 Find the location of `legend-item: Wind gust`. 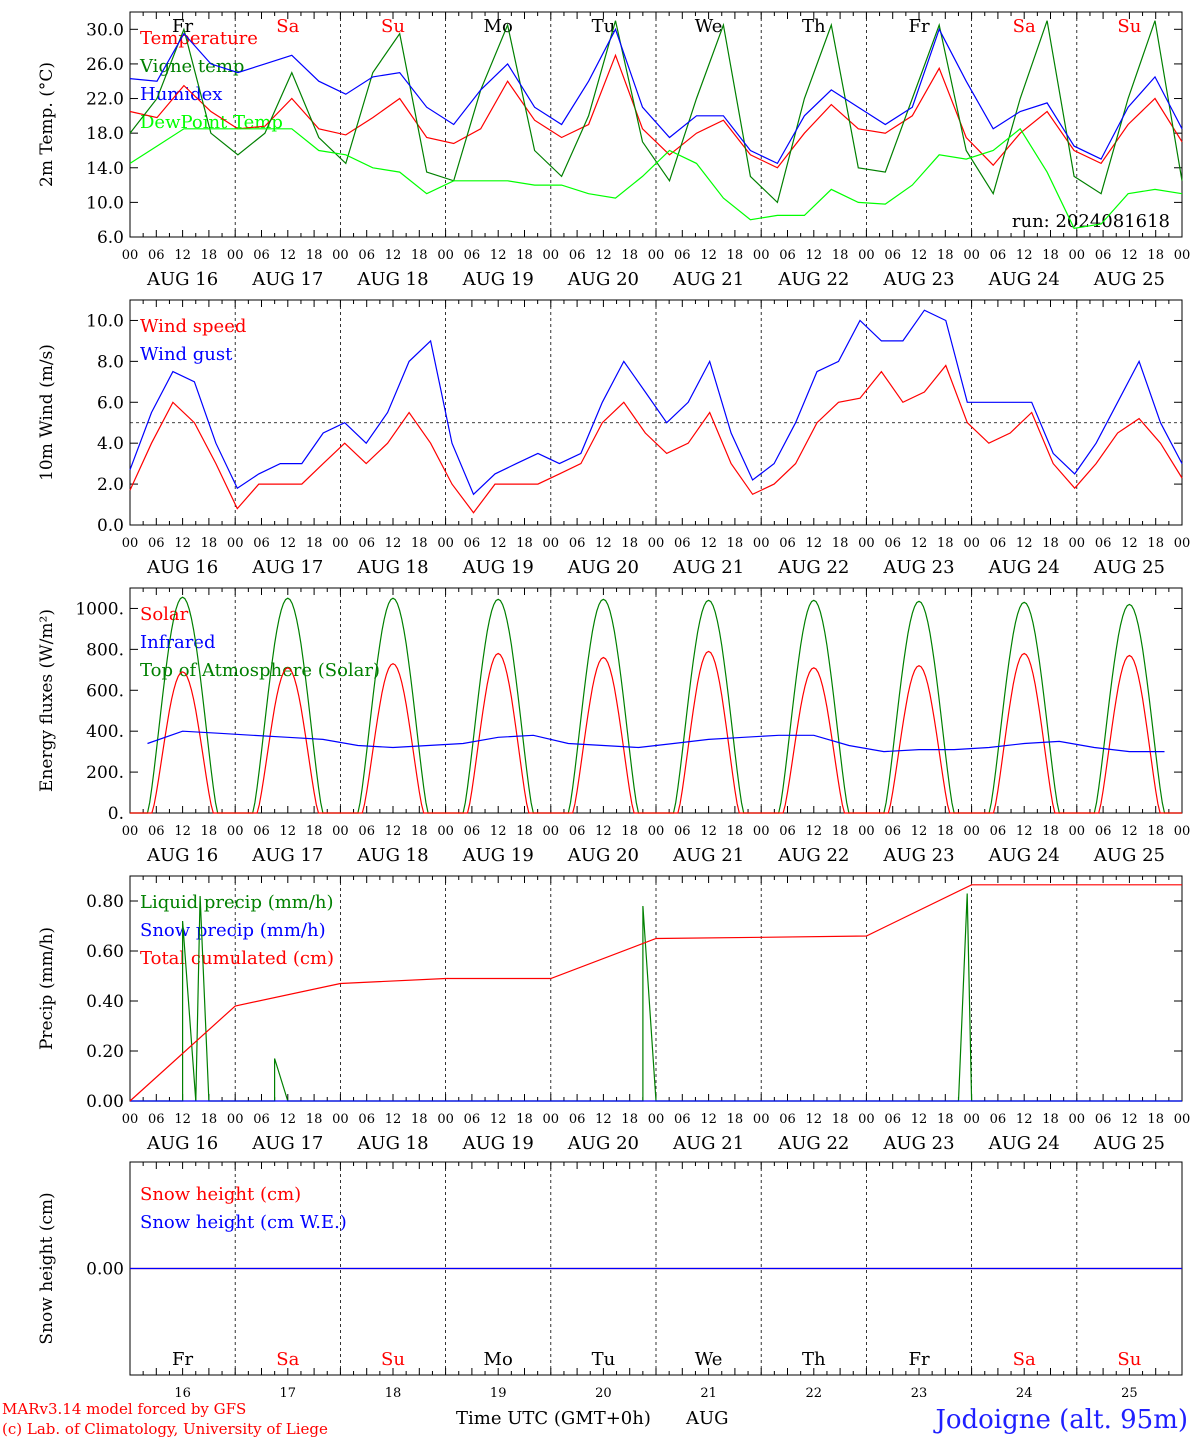

legend-item: Wind gust is located at coordinates (186, 354).